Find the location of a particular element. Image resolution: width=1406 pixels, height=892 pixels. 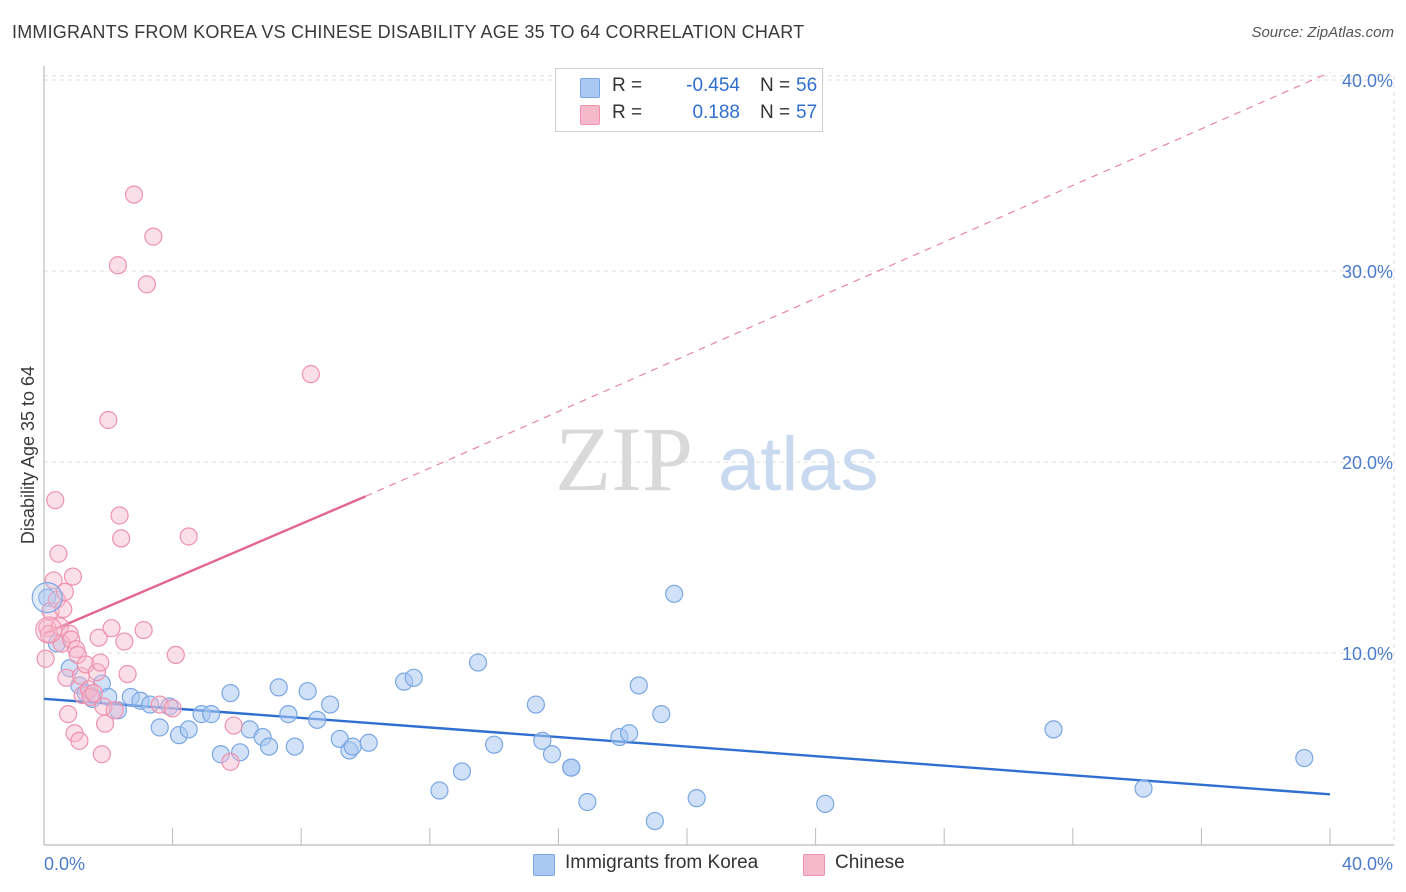

korea-swatch is located at coordinates (590, 88).